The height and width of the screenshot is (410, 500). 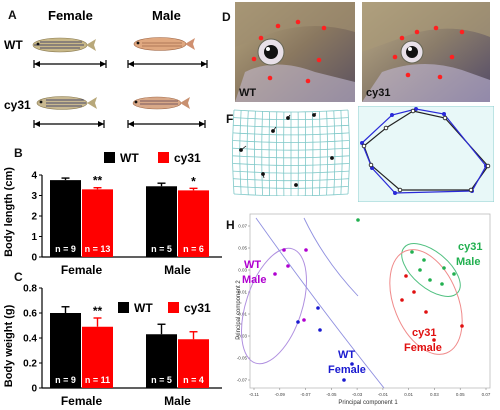 What do you see at coordinates (368, 403) in the screenshot?
I see `pca-xlabel: Principal component 1` at bounding box center [368, 403].